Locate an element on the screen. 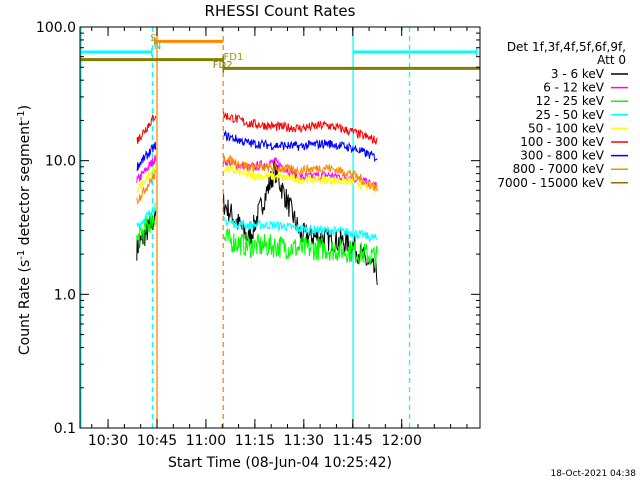 The width and height of the screenshot is (640, 480). legend-label-6: 300 - 800 keV is located at coordinates (562, 156).